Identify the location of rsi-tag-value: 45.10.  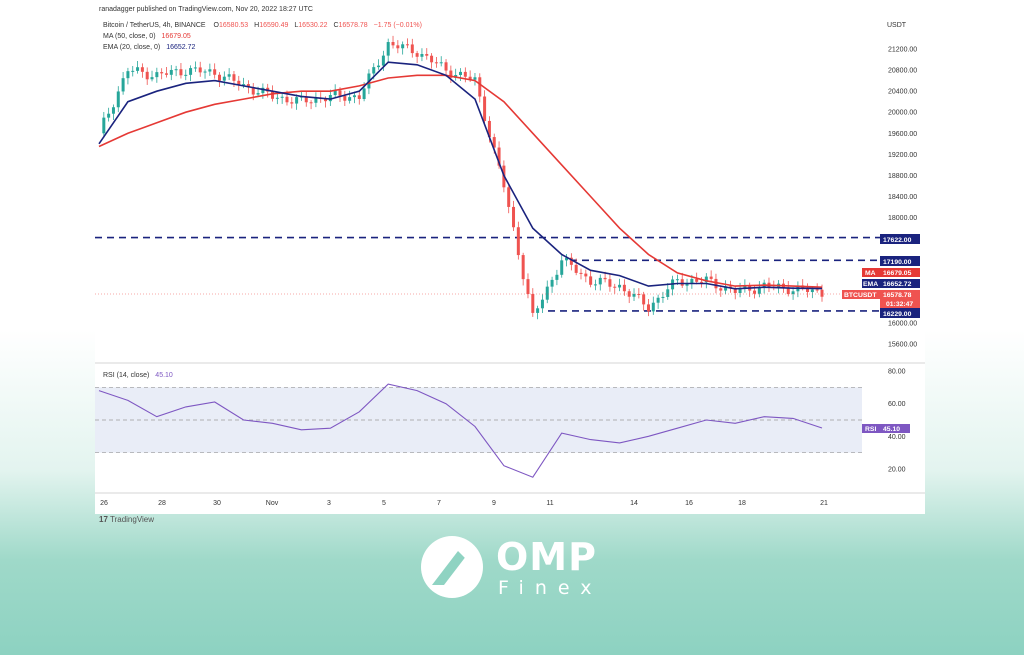
(891, 429).